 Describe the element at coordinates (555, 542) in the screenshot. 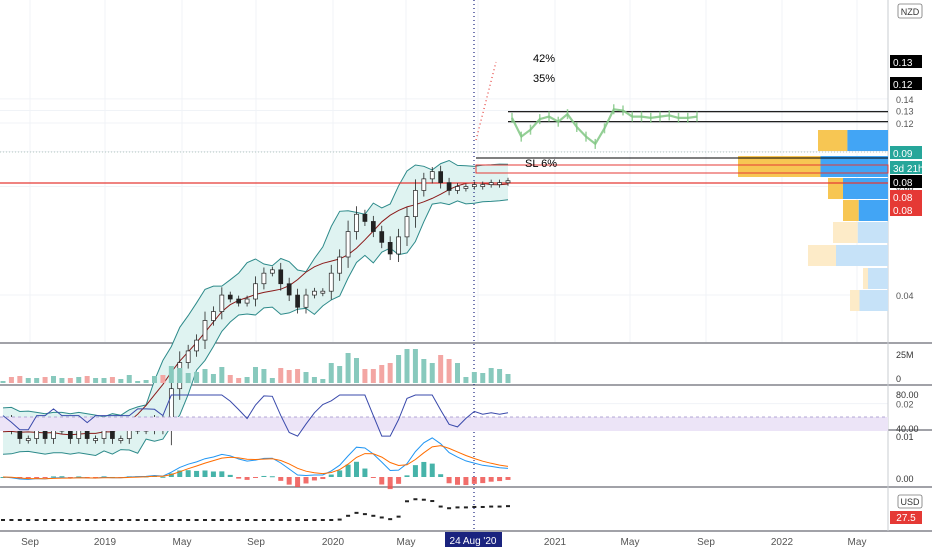

I see `time-tick-label: 2021` at that location.